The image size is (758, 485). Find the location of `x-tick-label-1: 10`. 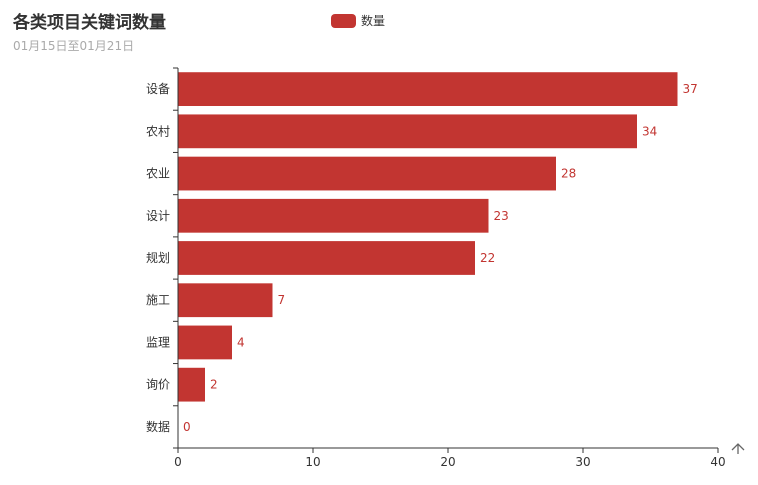

x-tick-label-1: 10 is located at coordinates (312, 462).